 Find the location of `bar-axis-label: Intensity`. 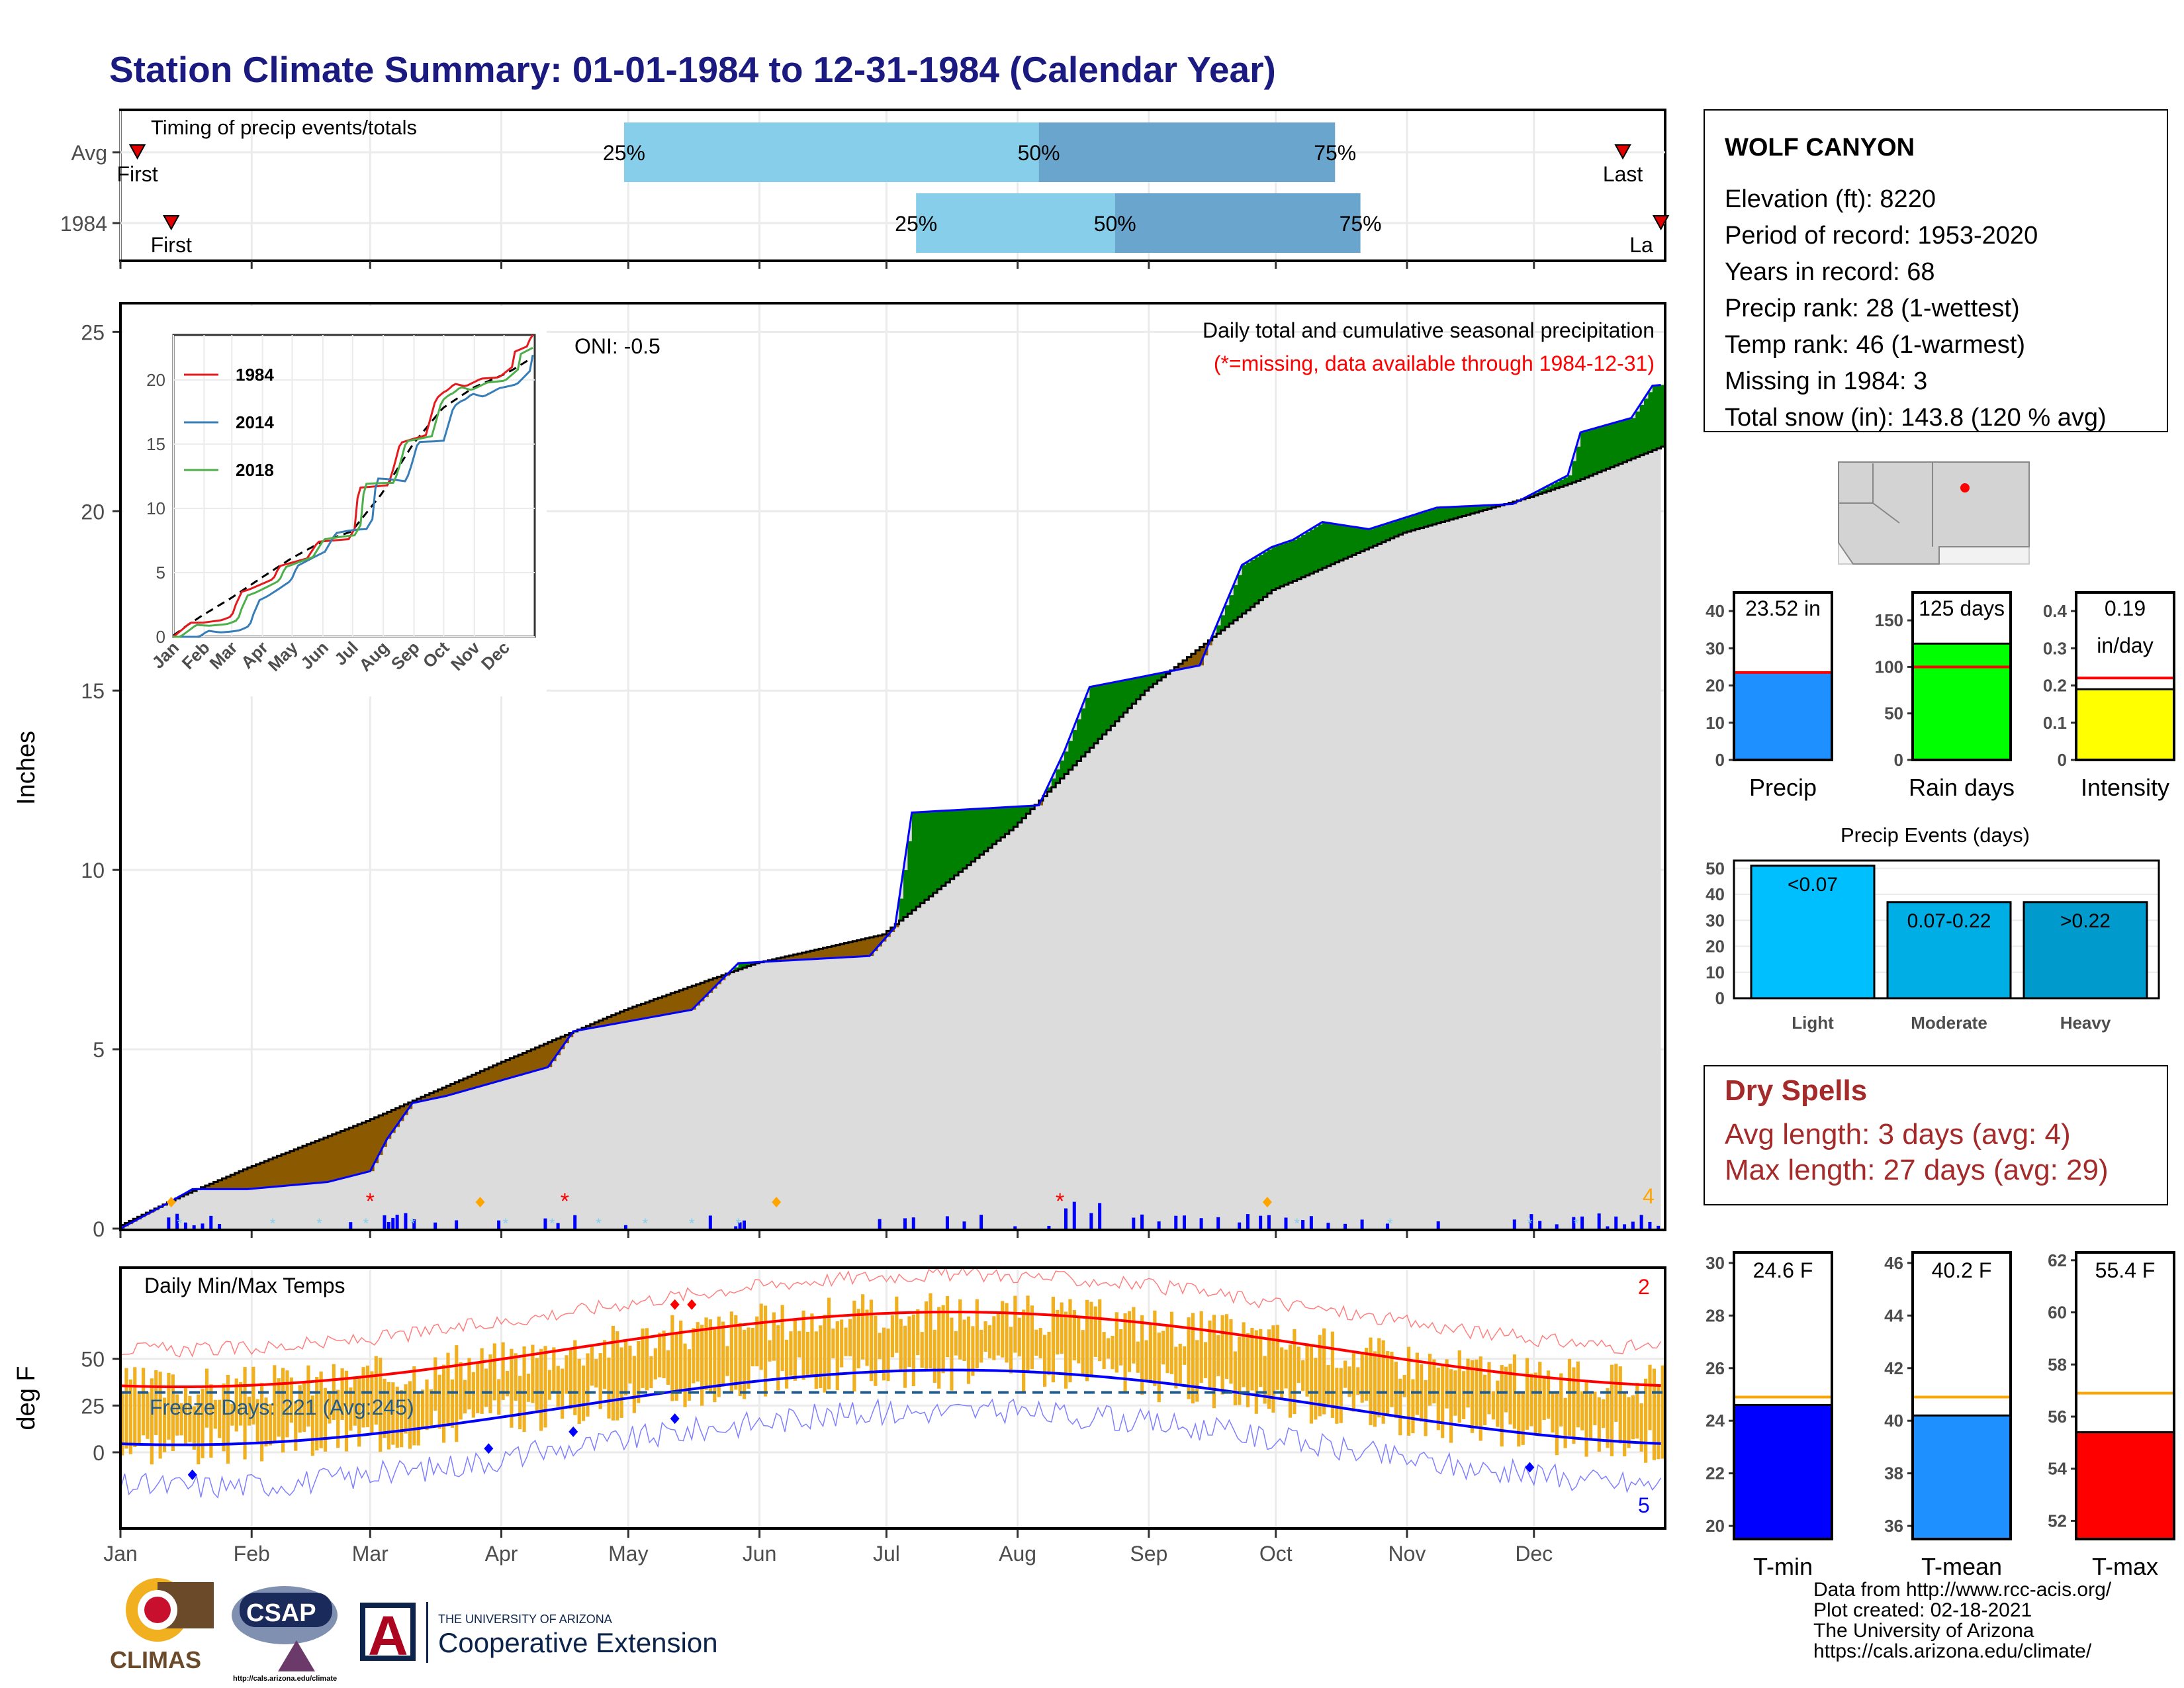

bar-axis-label: Intensity is located at coordinates (2125, 787).